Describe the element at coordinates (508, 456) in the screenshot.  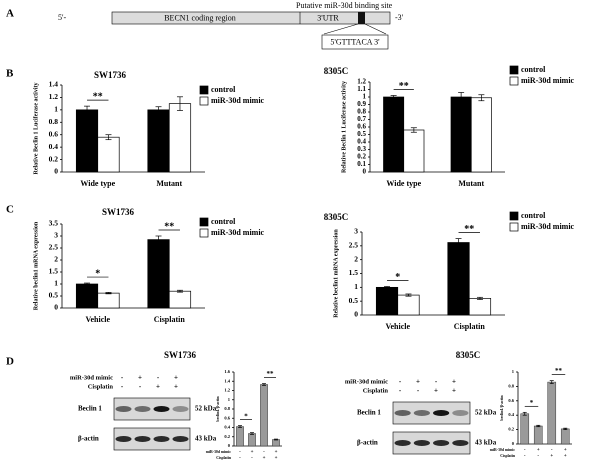
I see `row-label: Cisplatin` at that location.